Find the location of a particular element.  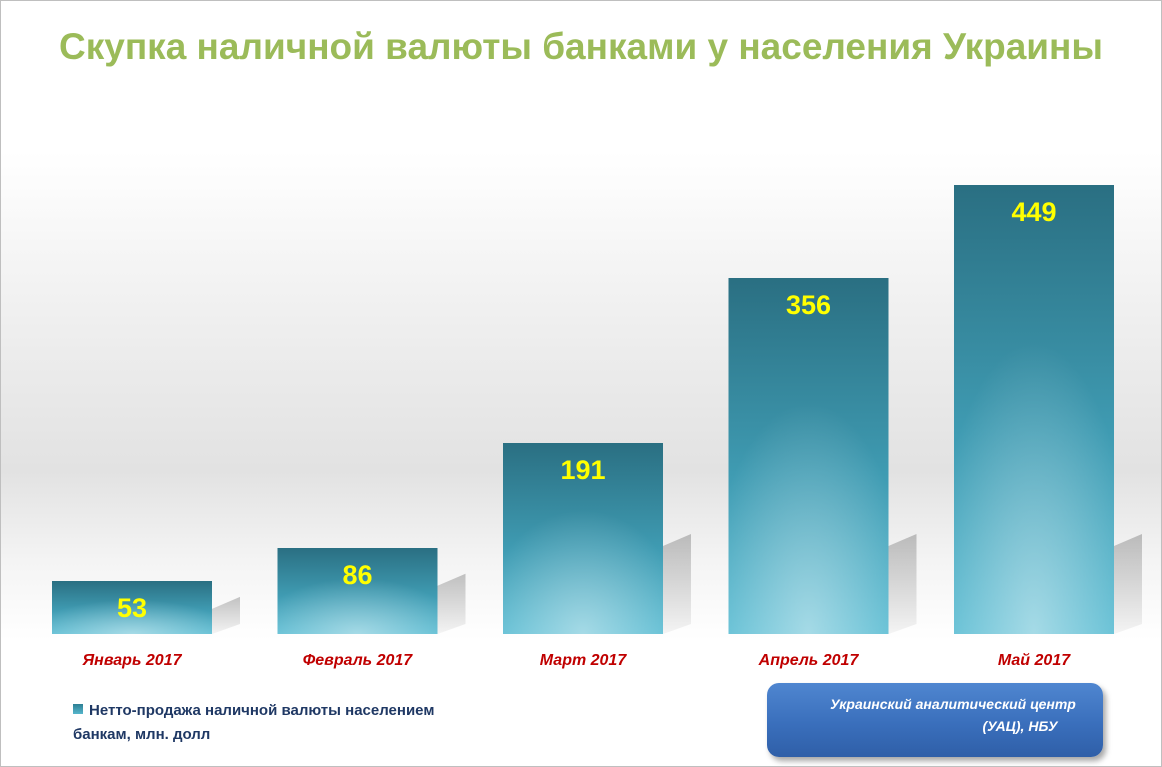

data-label: 86 is located at coordinates (357, 575).